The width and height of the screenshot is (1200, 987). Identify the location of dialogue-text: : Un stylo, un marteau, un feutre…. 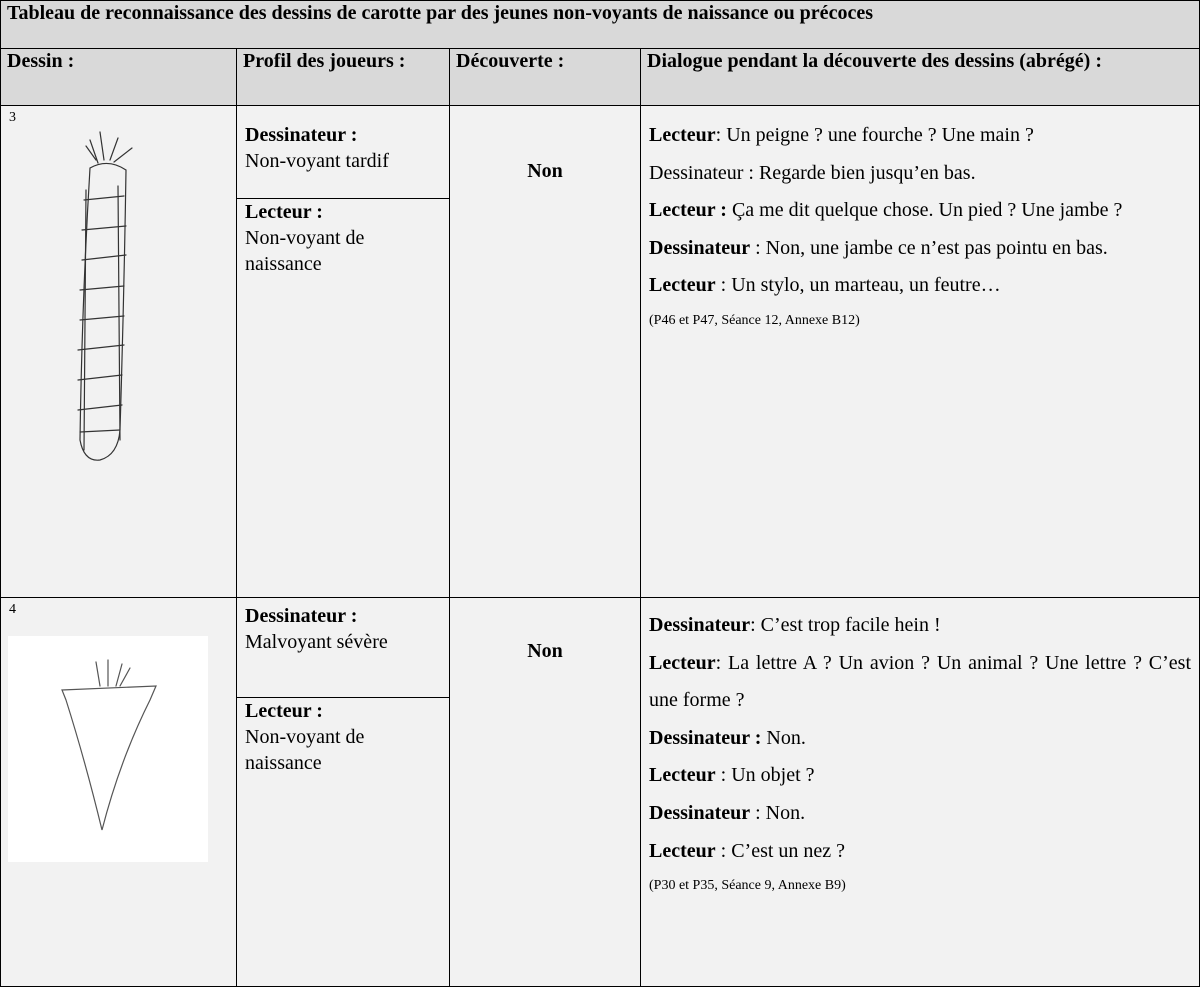
(858, 285).